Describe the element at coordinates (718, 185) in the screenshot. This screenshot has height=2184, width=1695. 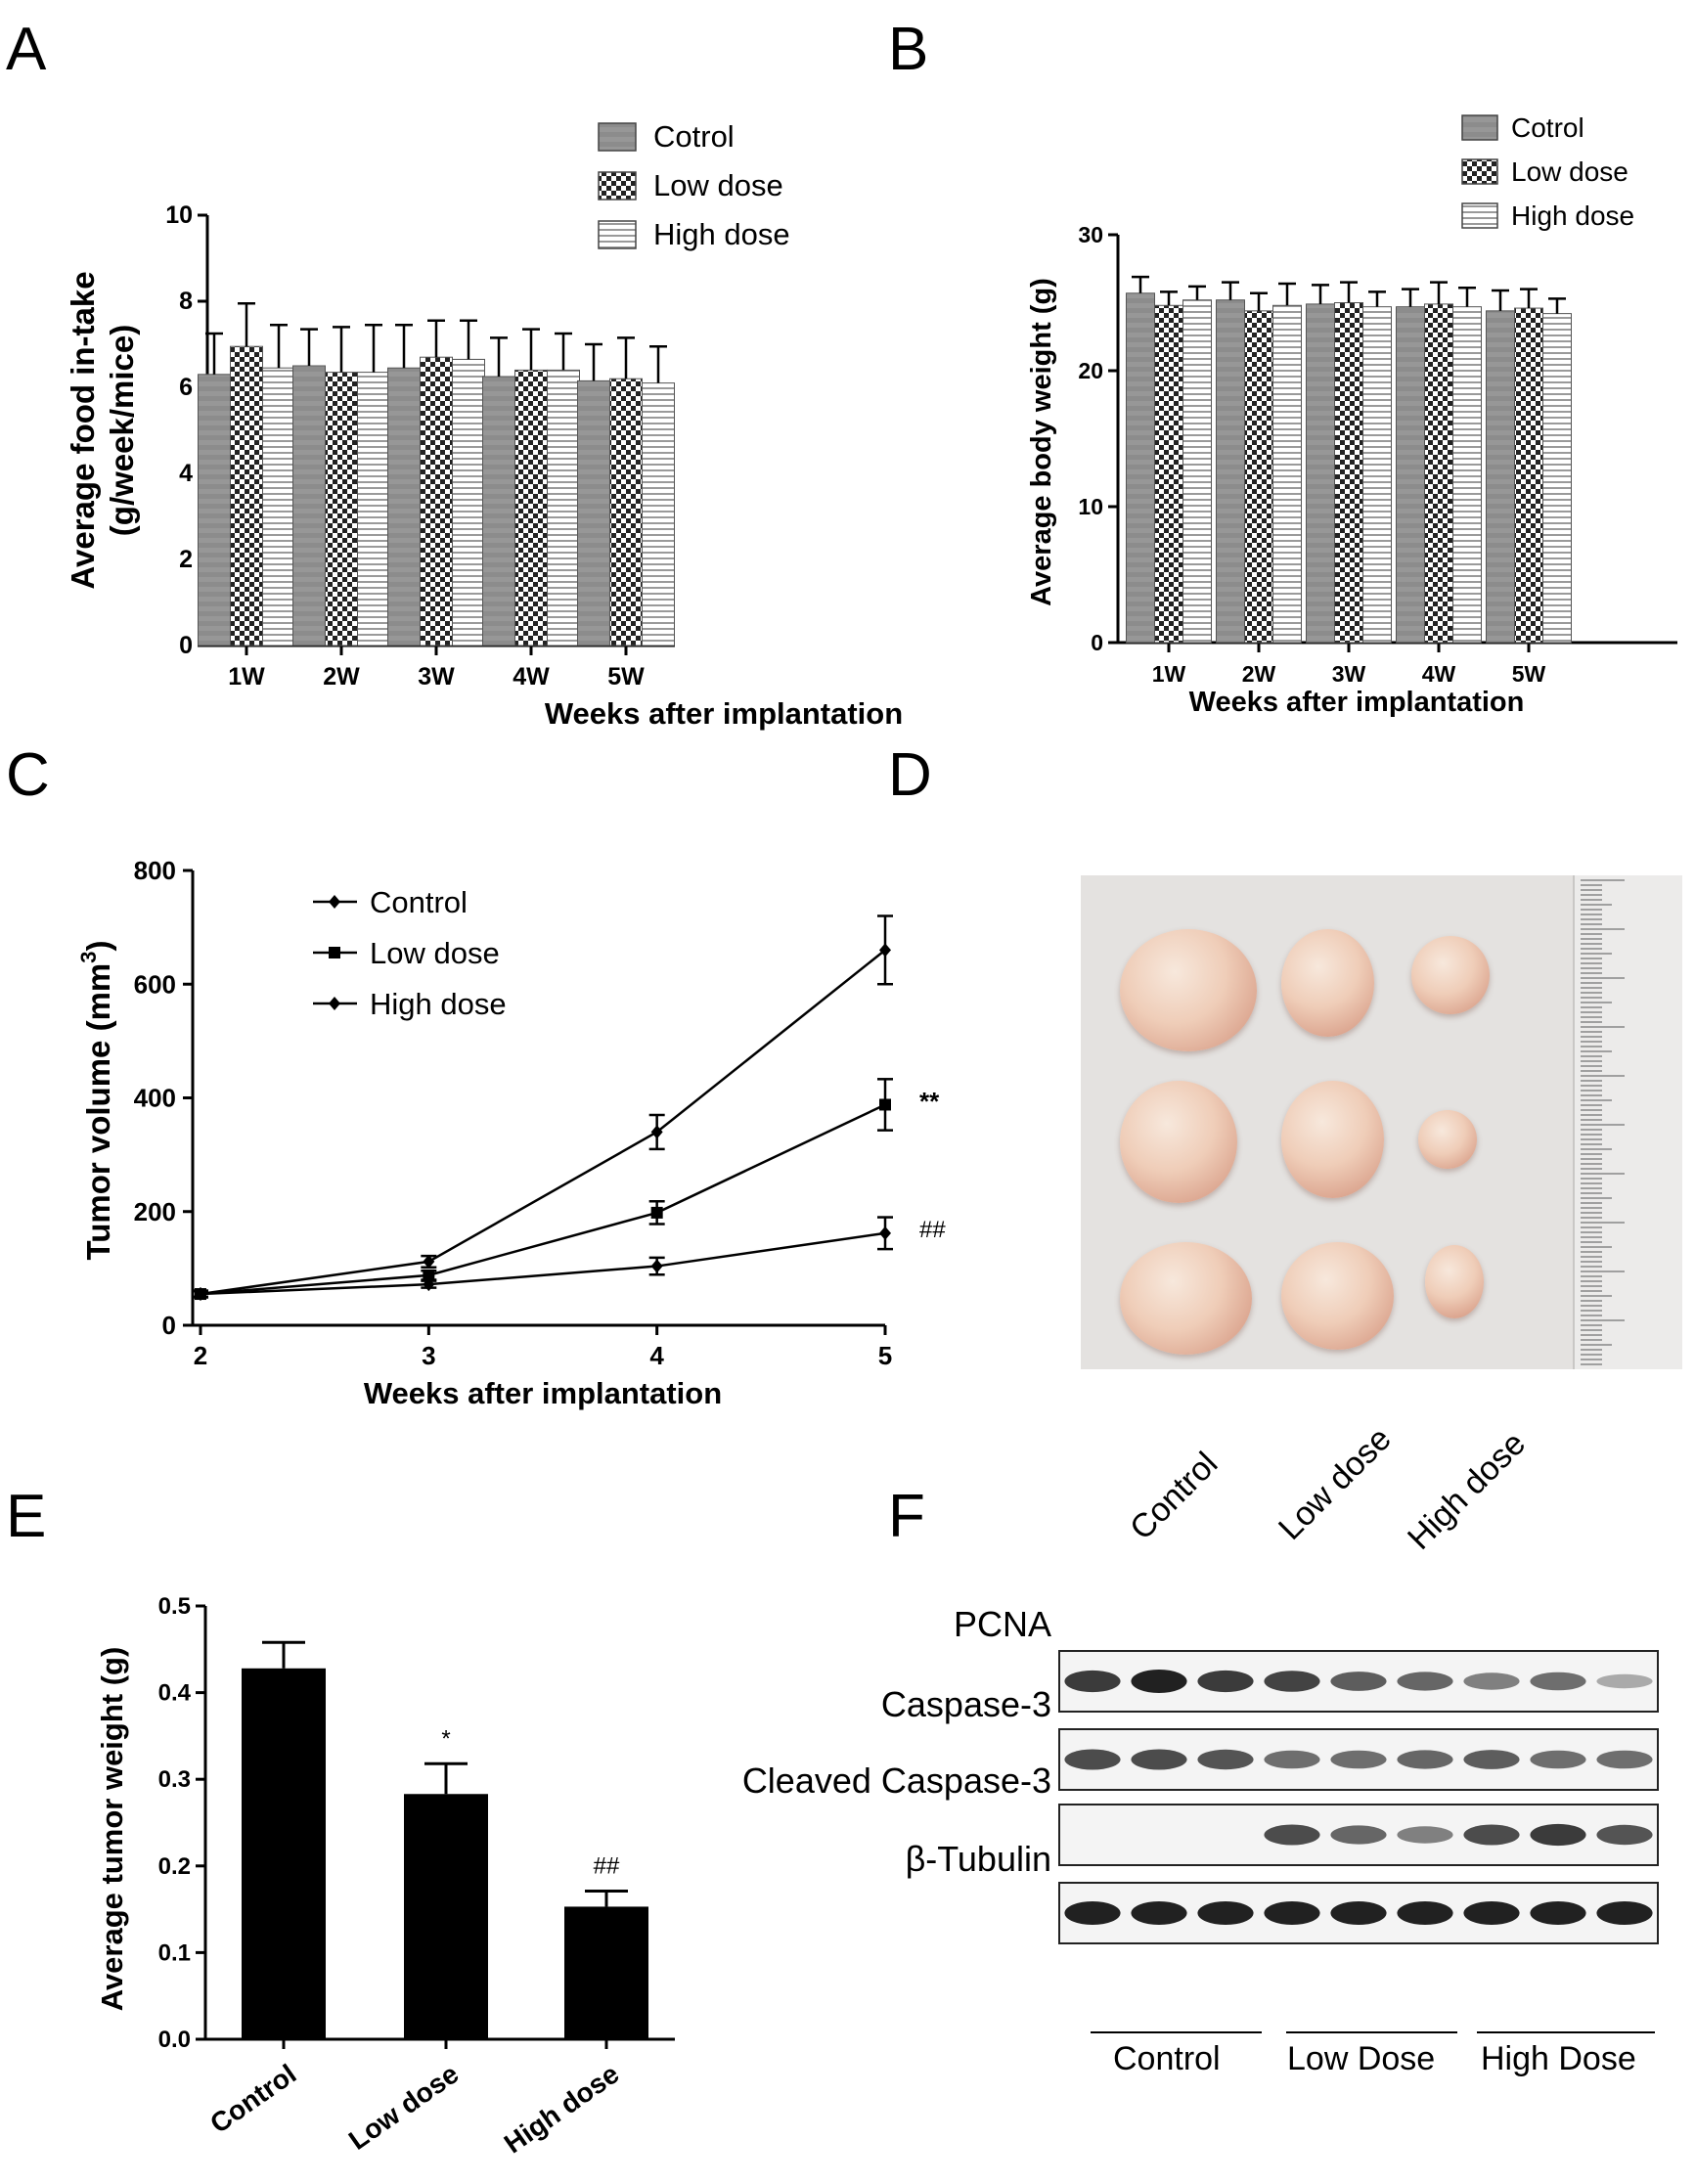
I see `legend-label: Low dose` at that location.